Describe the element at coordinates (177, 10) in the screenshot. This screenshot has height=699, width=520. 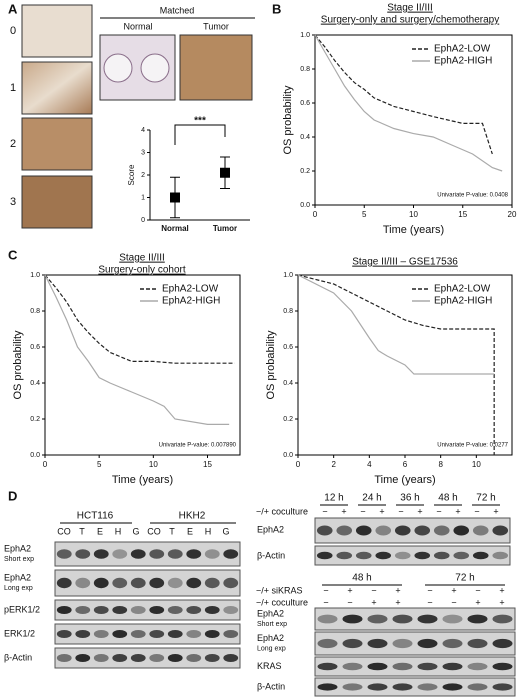
I see `matched-title: Matched` at that location.